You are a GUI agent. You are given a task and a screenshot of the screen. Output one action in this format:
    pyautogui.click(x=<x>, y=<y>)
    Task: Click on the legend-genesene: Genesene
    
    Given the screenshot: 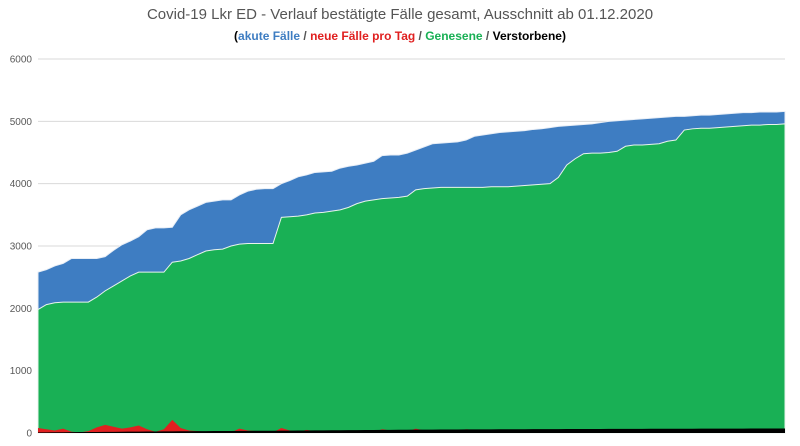 What is the action you would take?
    pyautogui.click(x=454, y=36)
    